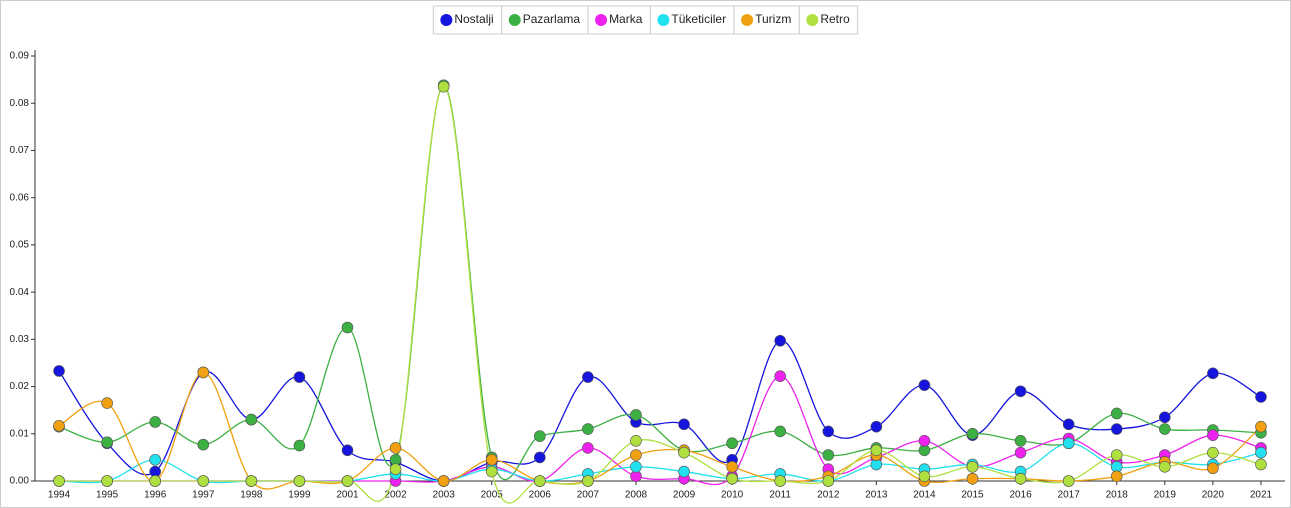  I want to click on x-tick-label: 2013, so click(876, 495).